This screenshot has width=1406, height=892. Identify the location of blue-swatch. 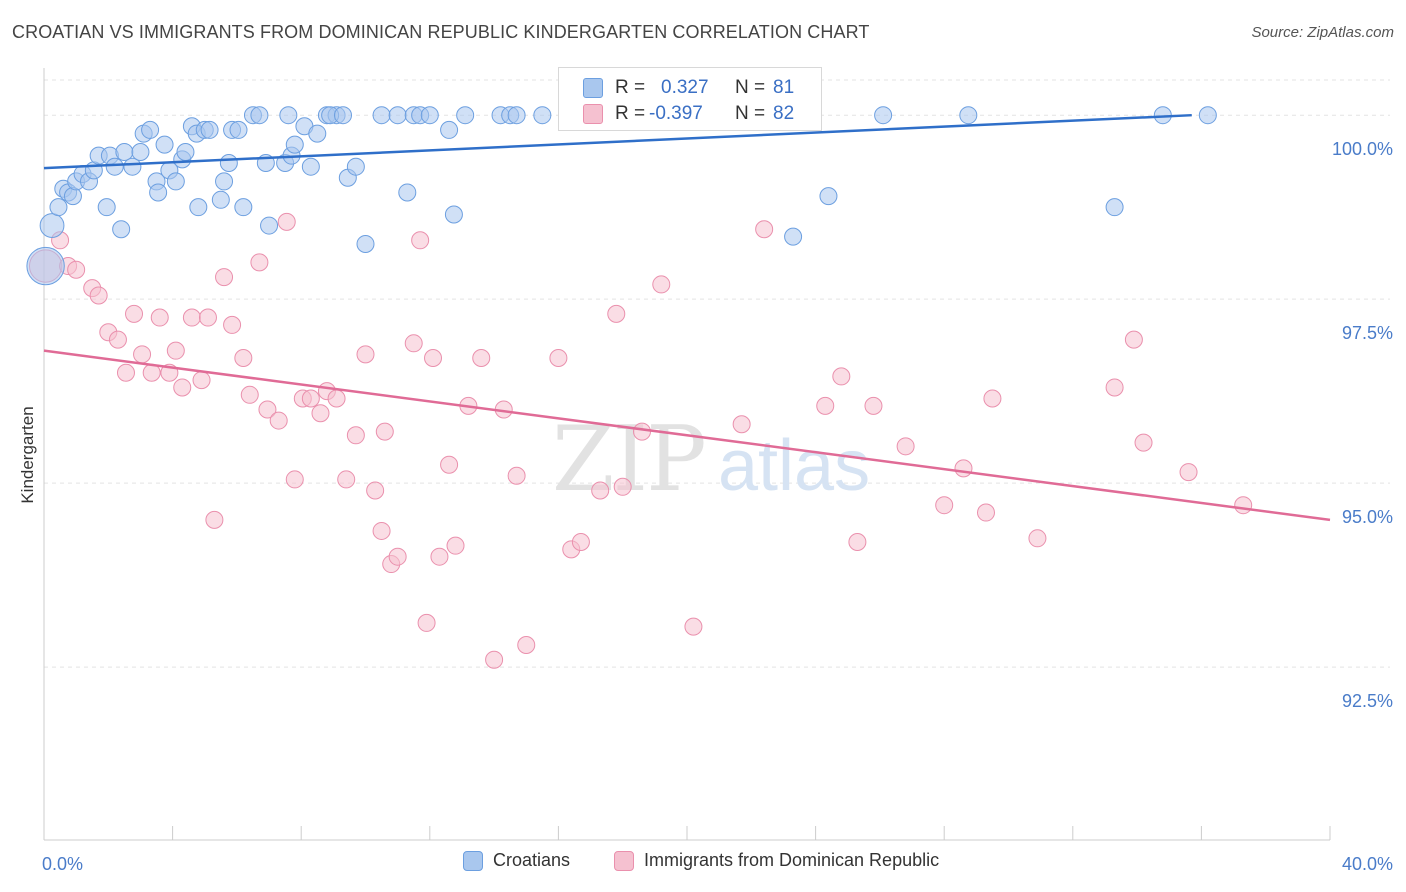
(593, 88).